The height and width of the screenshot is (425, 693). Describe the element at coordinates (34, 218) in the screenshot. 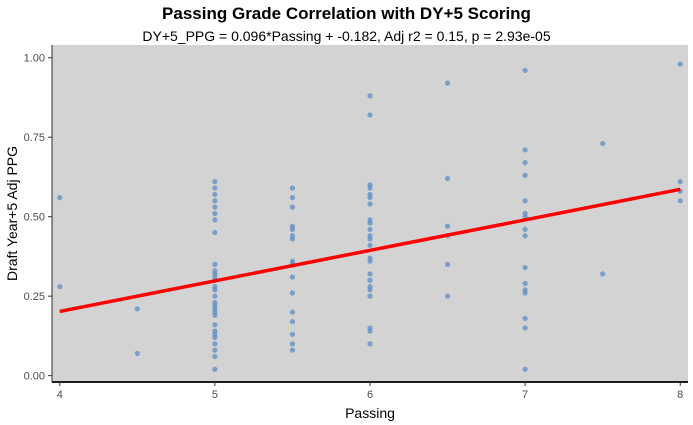

I see `y-tick-label: 0.50` at that location.